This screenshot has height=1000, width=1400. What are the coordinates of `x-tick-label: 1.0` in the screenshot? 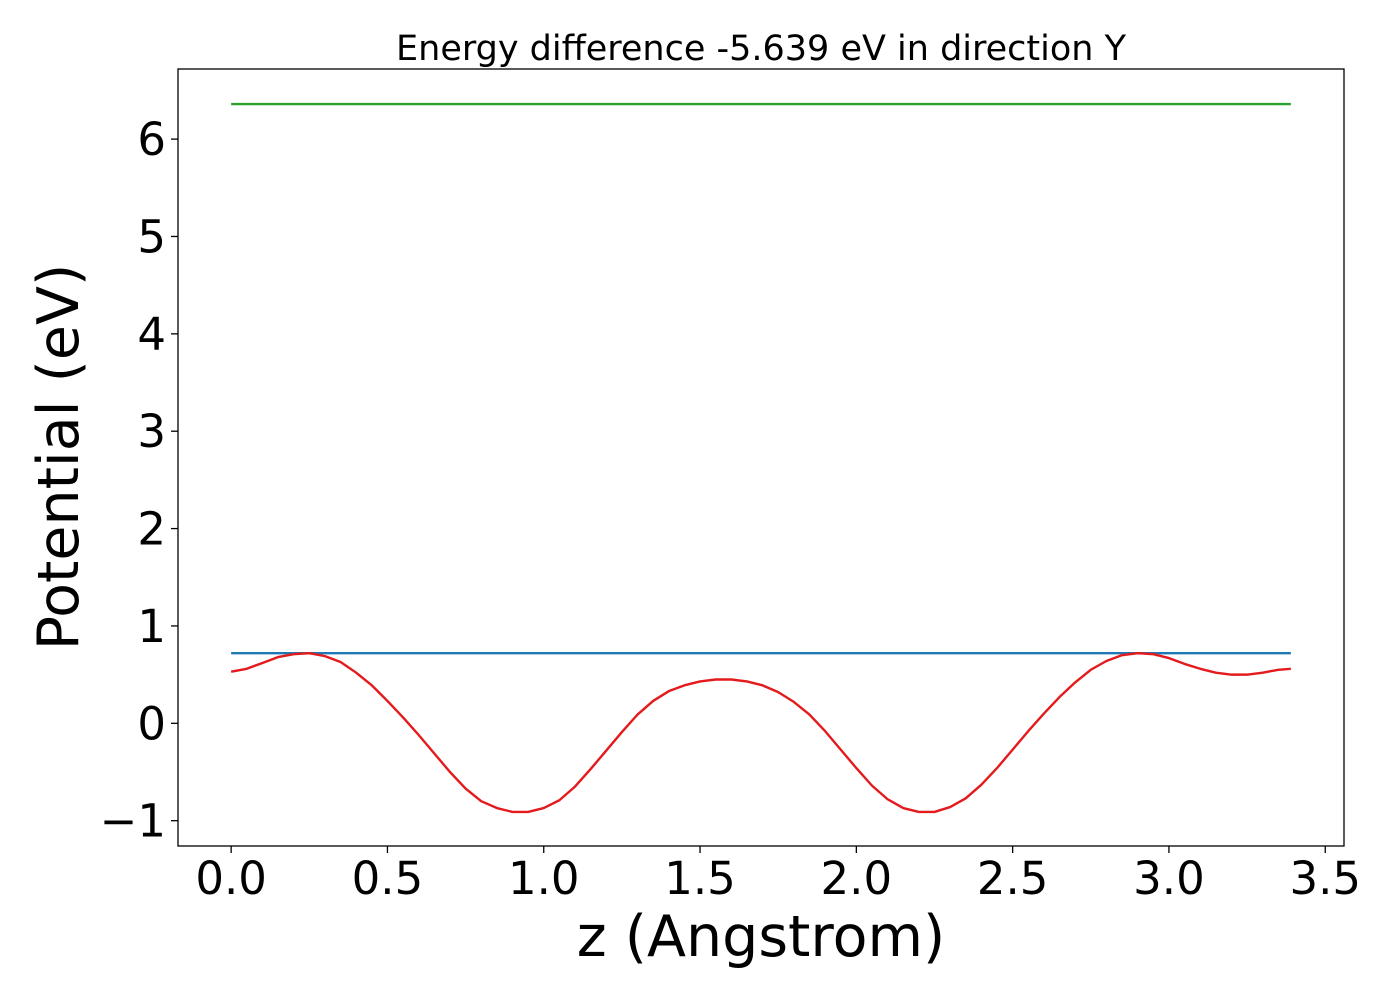 It's located at (544, 878).